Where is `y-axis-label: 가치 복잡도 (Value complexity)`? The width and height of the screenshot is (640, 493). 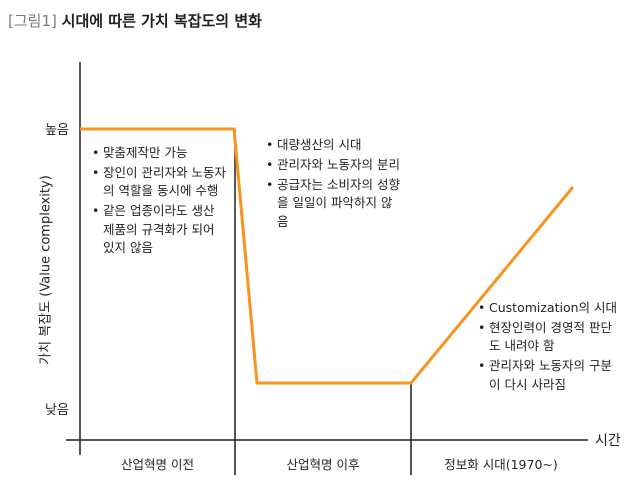 y-axis-label: 가치 복잡도 (Value complexity) is located at coordinates (46, 270).